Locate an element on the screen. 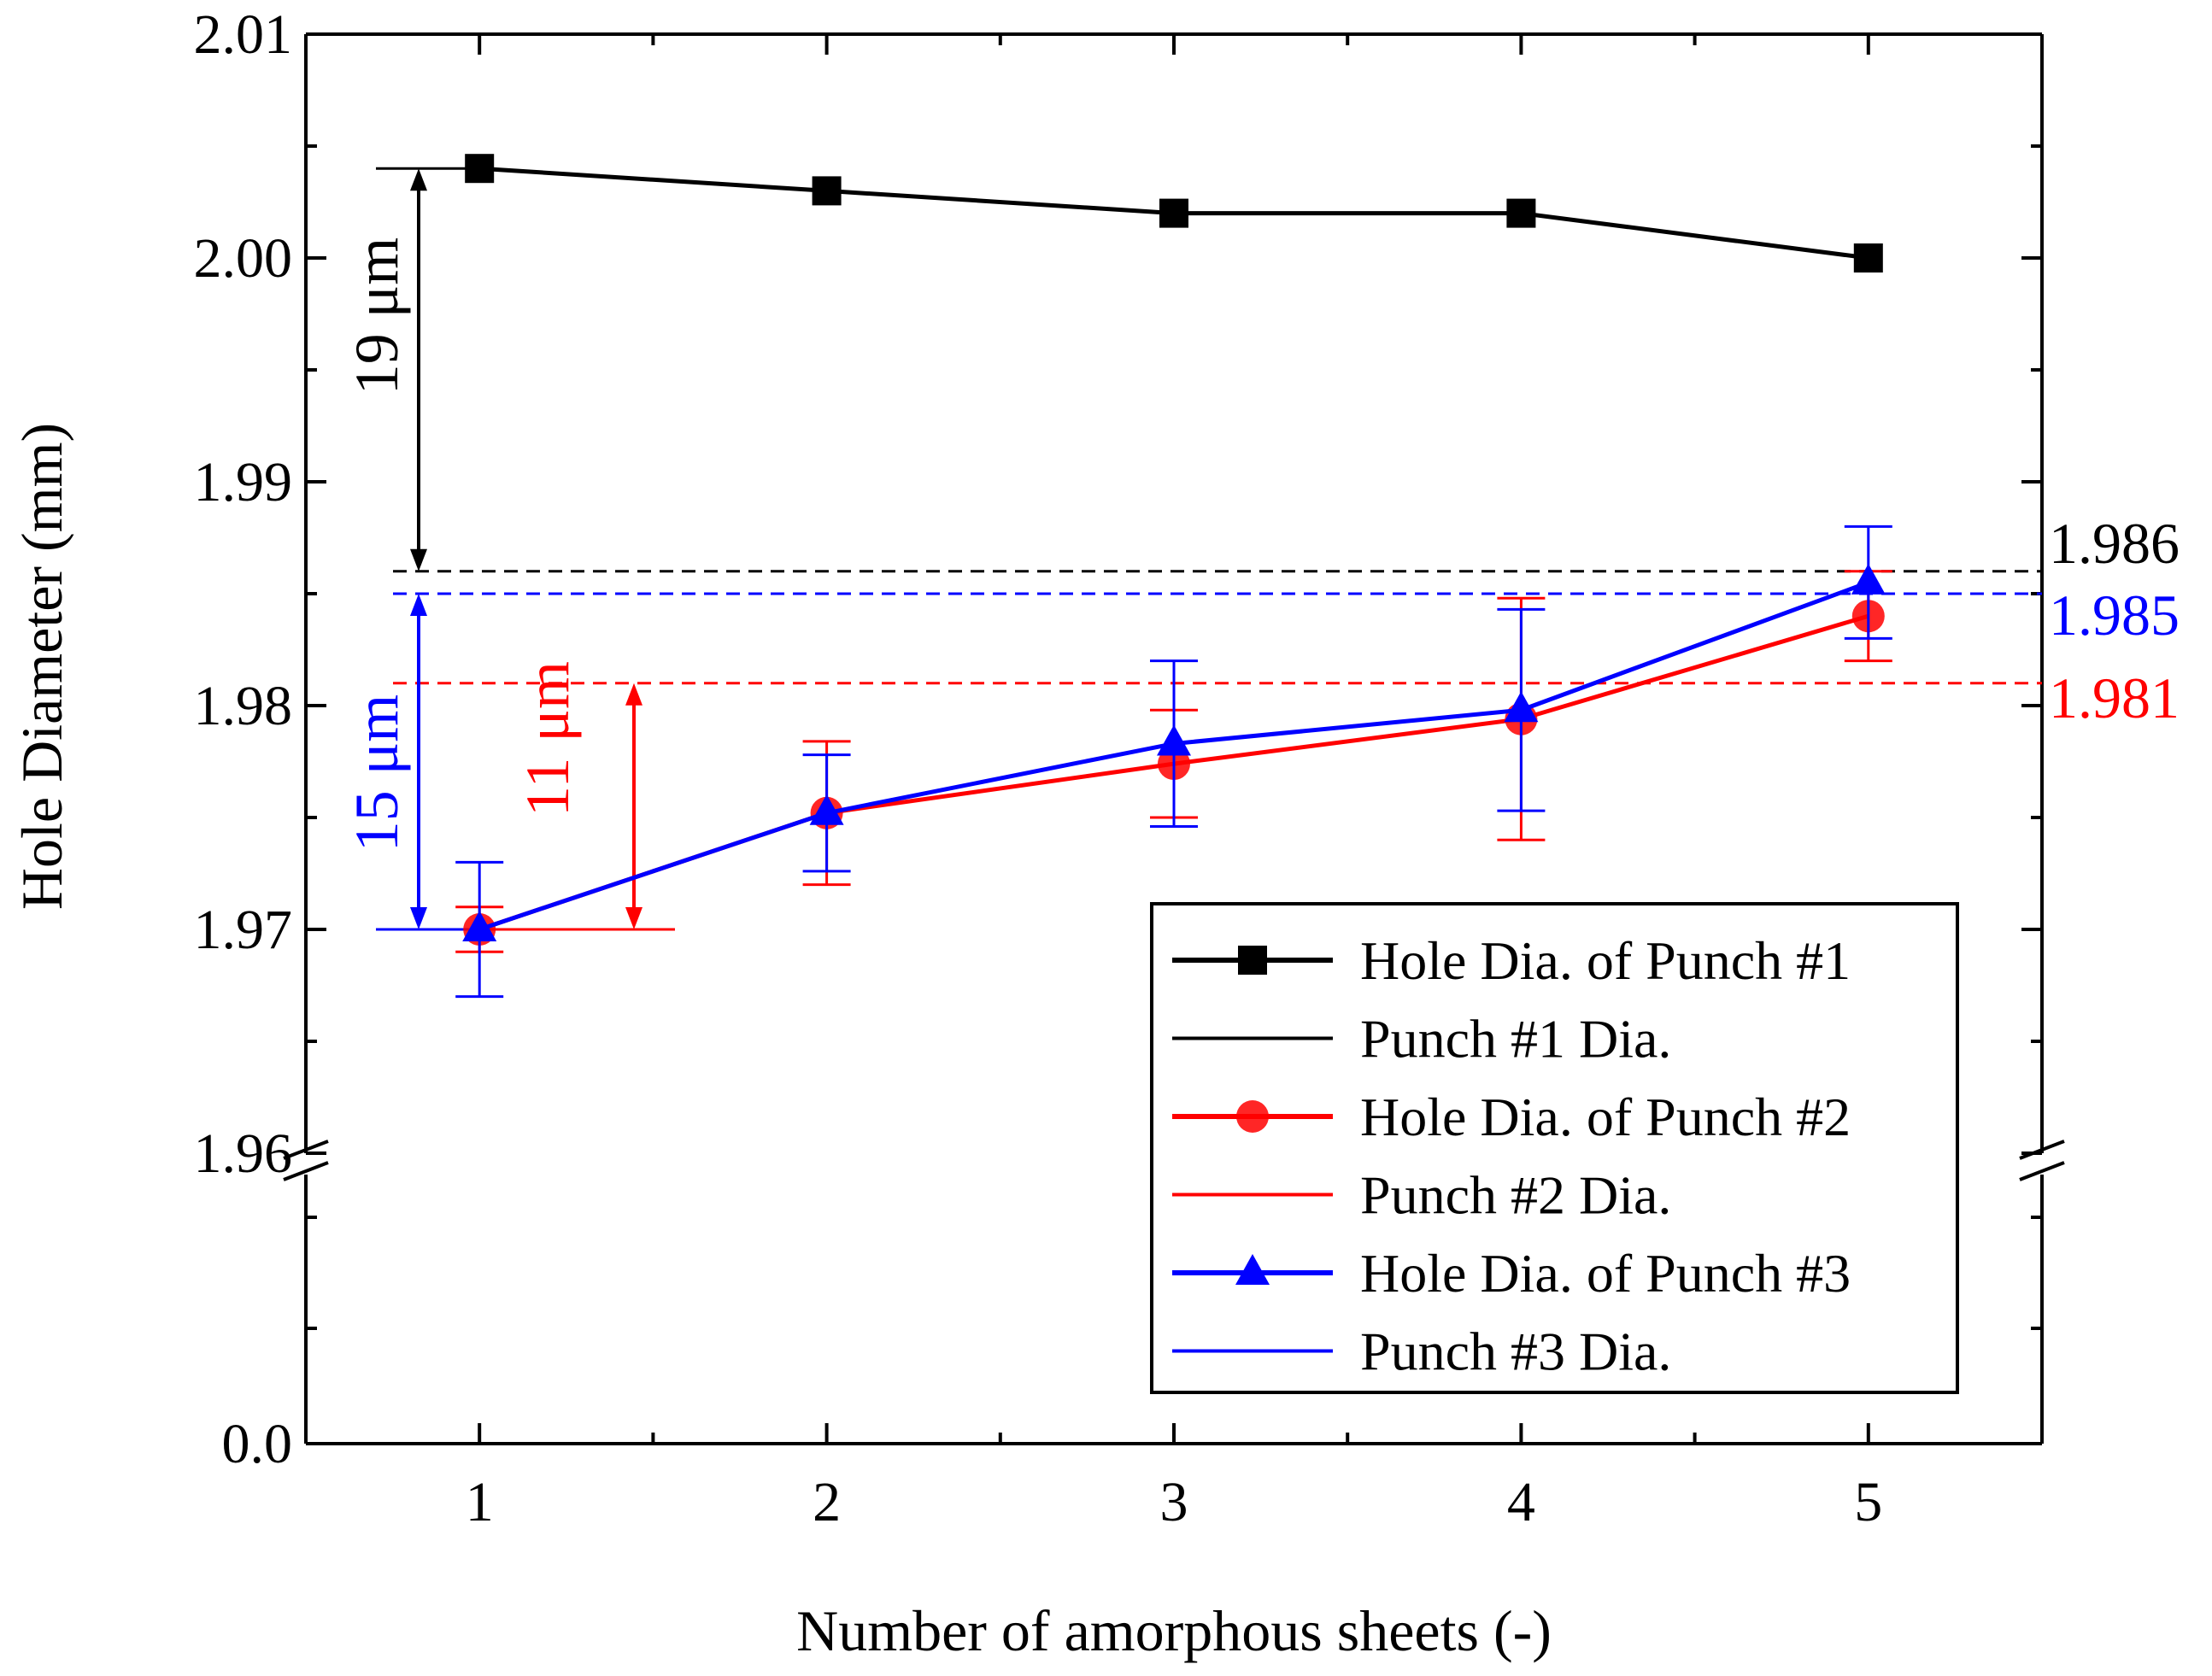 This screenshot has height=1676, width=2212. y-tick-label: 2.01 is located at coordinates (243, 34).